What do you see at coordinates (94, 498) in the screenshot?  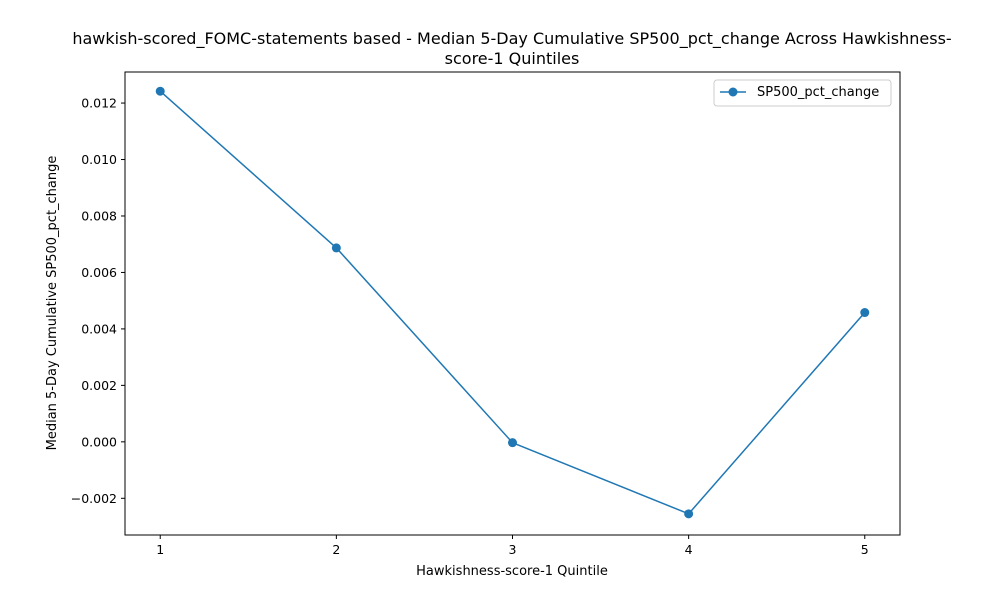 I see `y-tick-label: −0.002` at bounding box center [94, 498].